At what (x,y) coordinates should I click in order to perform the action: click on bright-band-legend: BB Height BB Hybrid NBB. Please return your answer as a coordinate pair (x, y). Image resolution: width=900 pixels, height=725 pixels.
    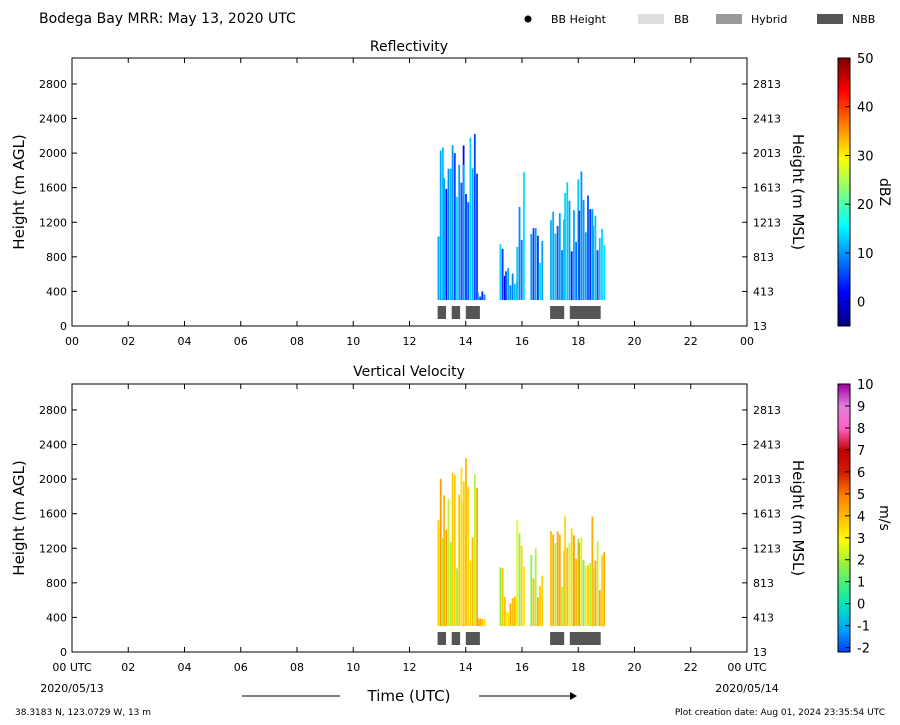
    Looking at the image, I should click on (699, 19).